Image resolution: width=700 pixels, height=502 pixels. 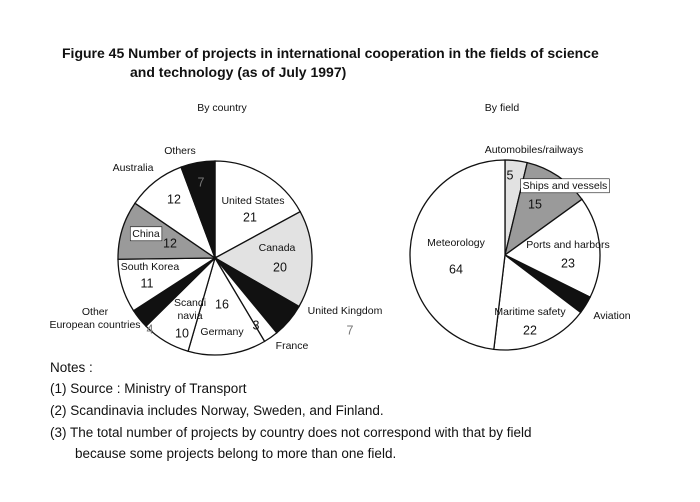 I want to click on slice-label: Canada, so click(x=277, y=248).